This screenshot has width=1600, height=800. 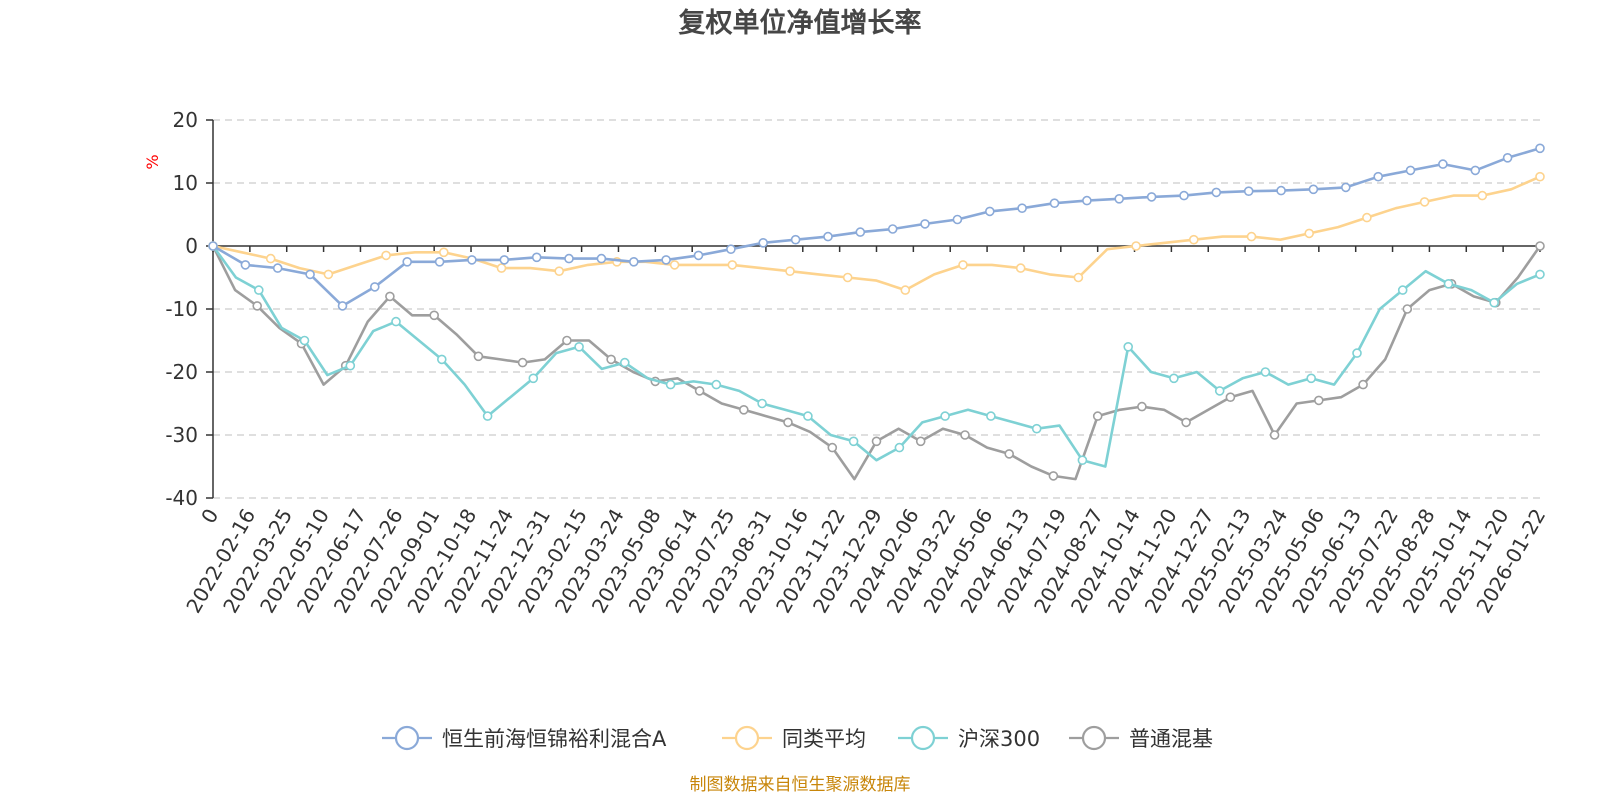 What do you see at coordinates (554, 739) in the screenshot?
I see `legend-label: 恒生前海恒锦裕利混合A` at bounding box center [554, 739].